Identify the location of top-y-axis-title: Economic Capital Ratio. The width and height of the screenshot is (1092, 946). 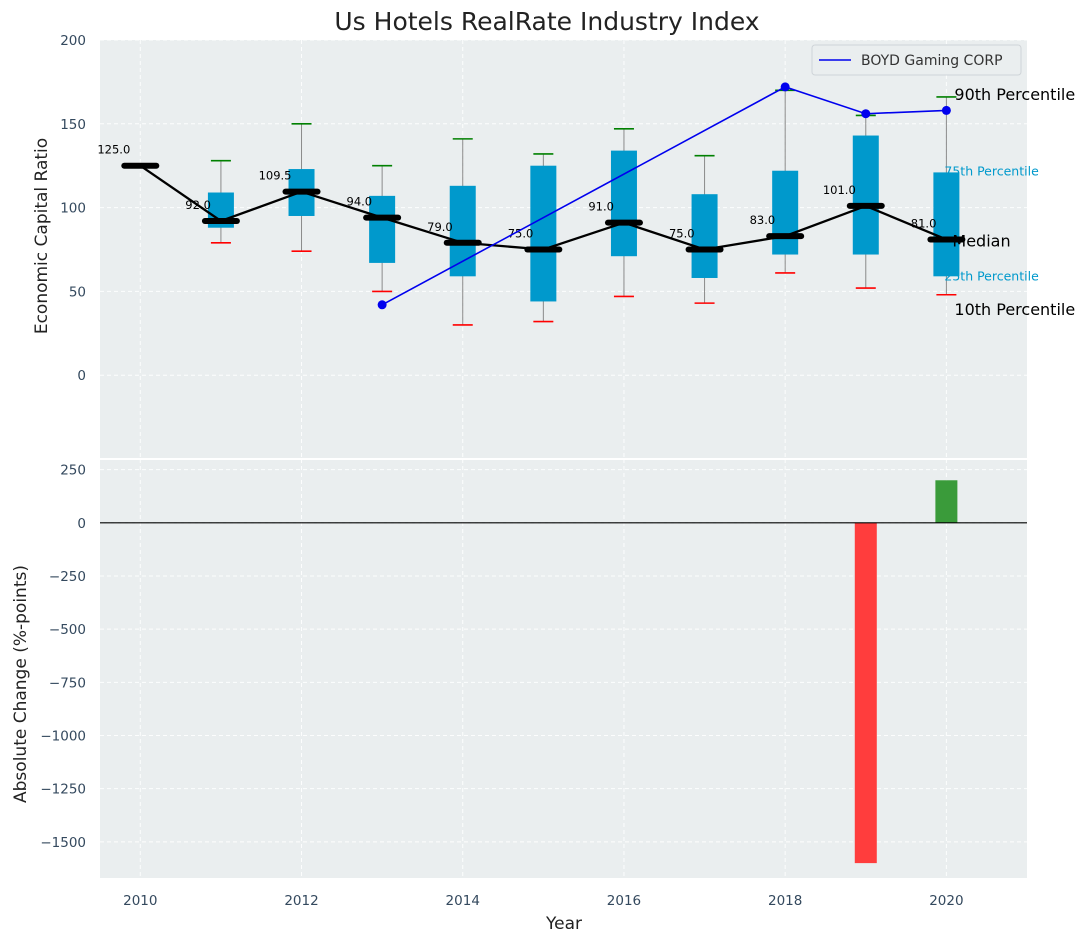
(42, 236).